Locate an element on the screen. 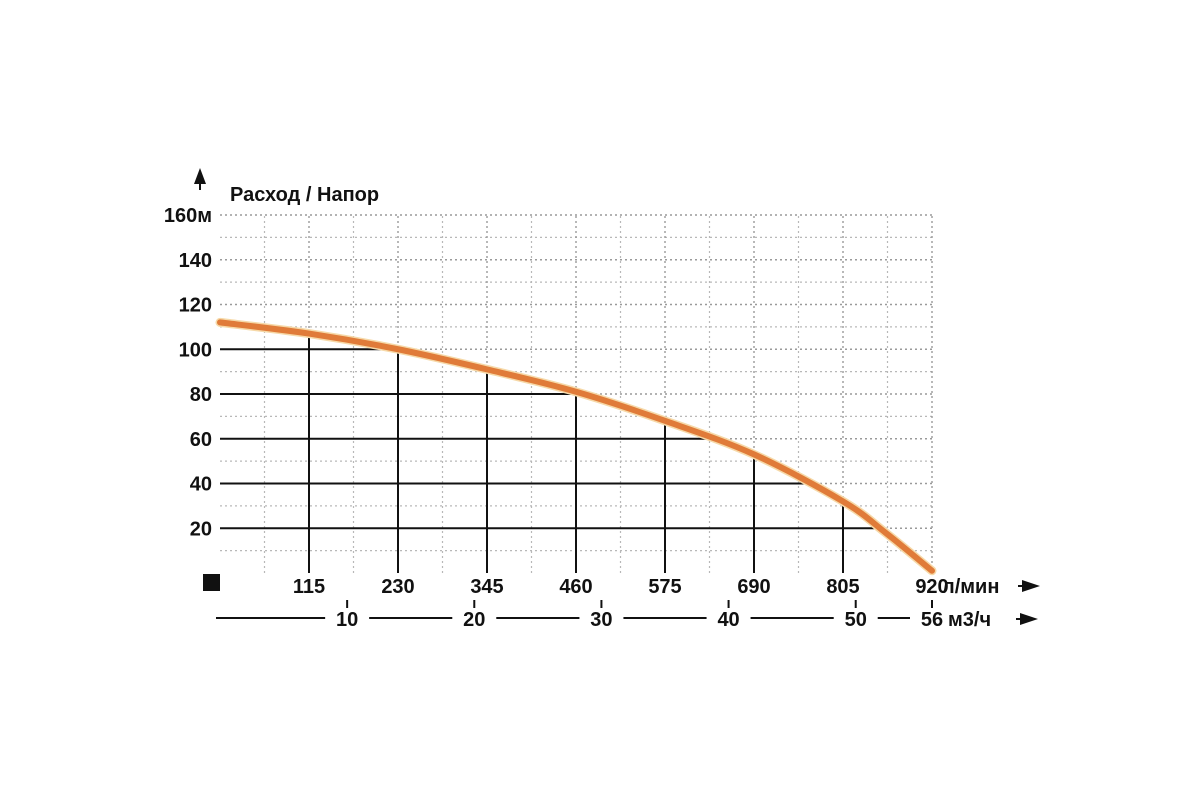 The width and height of the screenshot is (1200, 800). x-tick-label: 345 is located at coordinates (486, 587).